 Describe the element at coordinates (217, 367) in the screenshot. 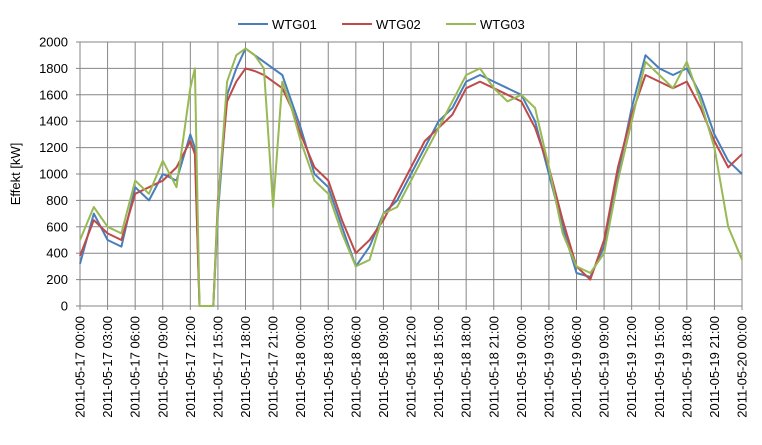

I see `x-tick-label: 2011-05-17 15:00` at that location.